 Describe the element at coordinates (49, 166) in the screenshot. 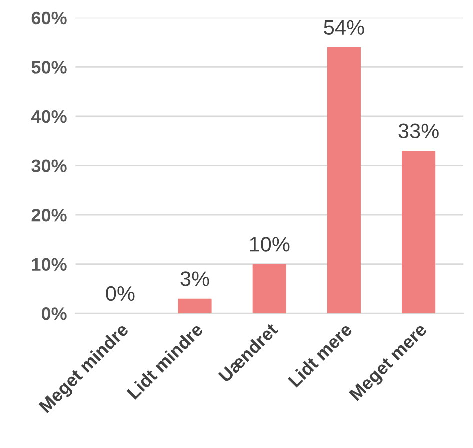

I see `y-tick-label: 30%` at that location.